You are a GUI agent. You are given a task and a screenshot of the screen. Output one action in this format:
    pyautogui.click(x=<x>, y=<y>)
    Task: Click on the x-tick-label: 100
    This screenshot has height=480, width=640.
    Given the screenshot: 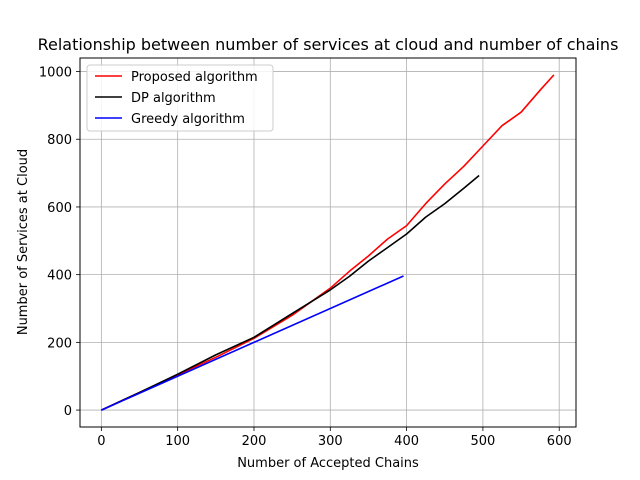 What is the action you would take?
    pyautogui.click(x=177, y=441)
    